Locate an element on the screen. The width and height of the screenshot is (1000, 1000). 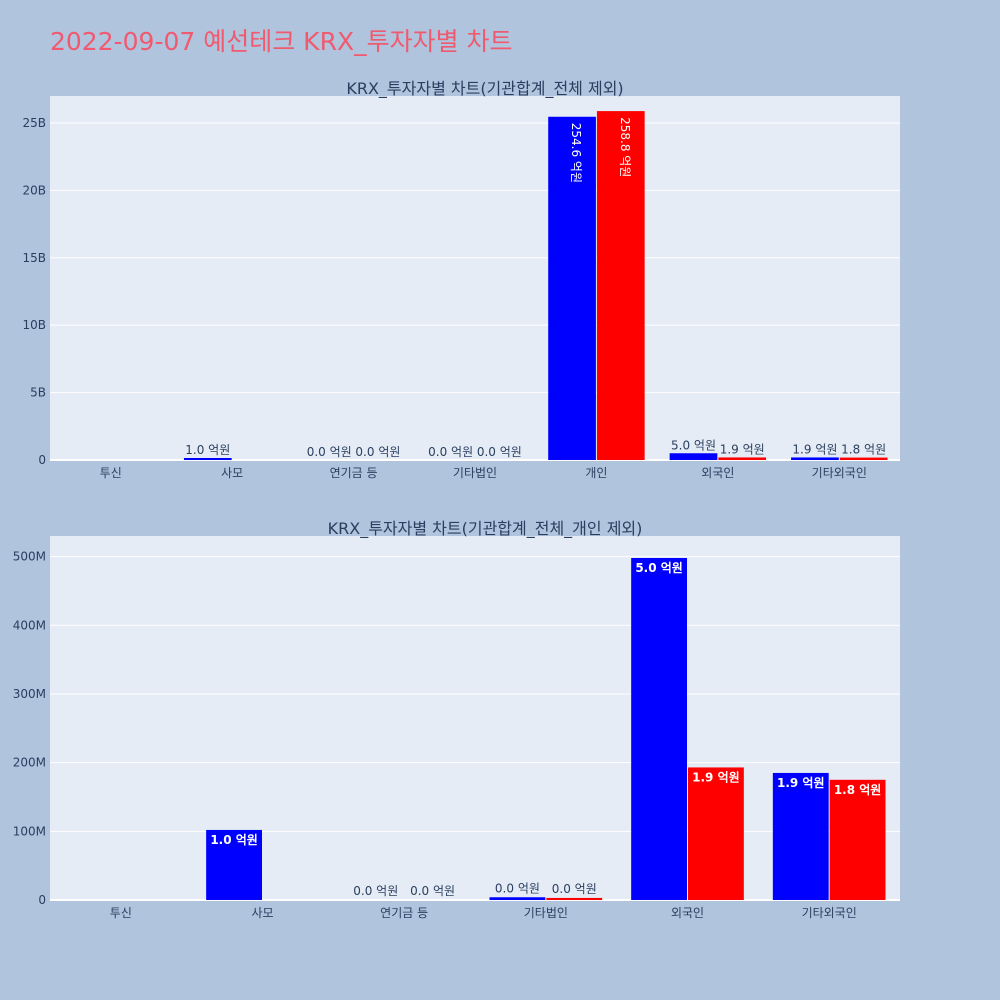
bar-label: 258.8 억원 is located at coordinates (625, 147).